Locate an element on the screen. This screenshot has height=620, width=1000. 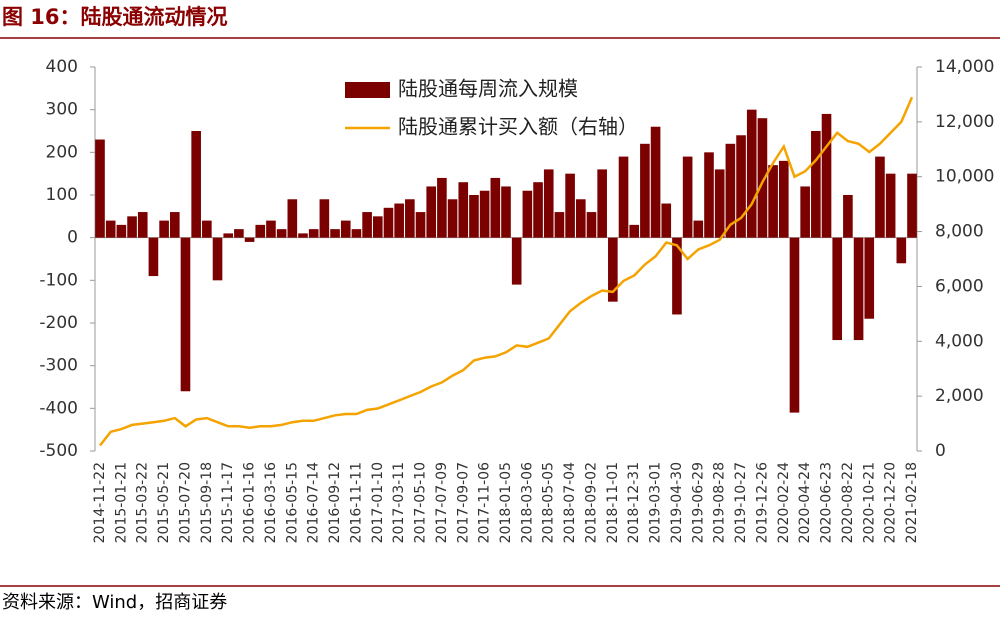
y2-tick-label: 8,000 is located at coordinates (959, 232).